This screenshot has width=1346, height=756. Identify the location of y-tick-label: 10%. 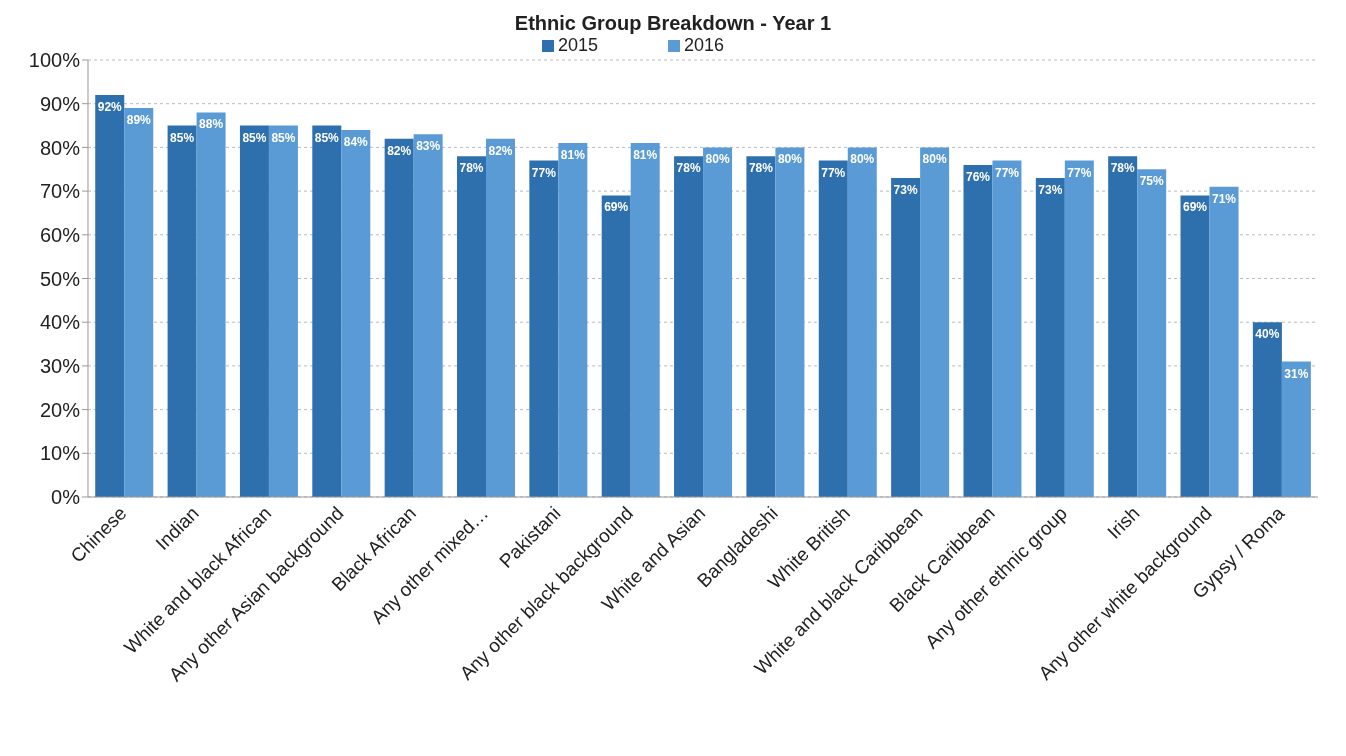
(60, 453).